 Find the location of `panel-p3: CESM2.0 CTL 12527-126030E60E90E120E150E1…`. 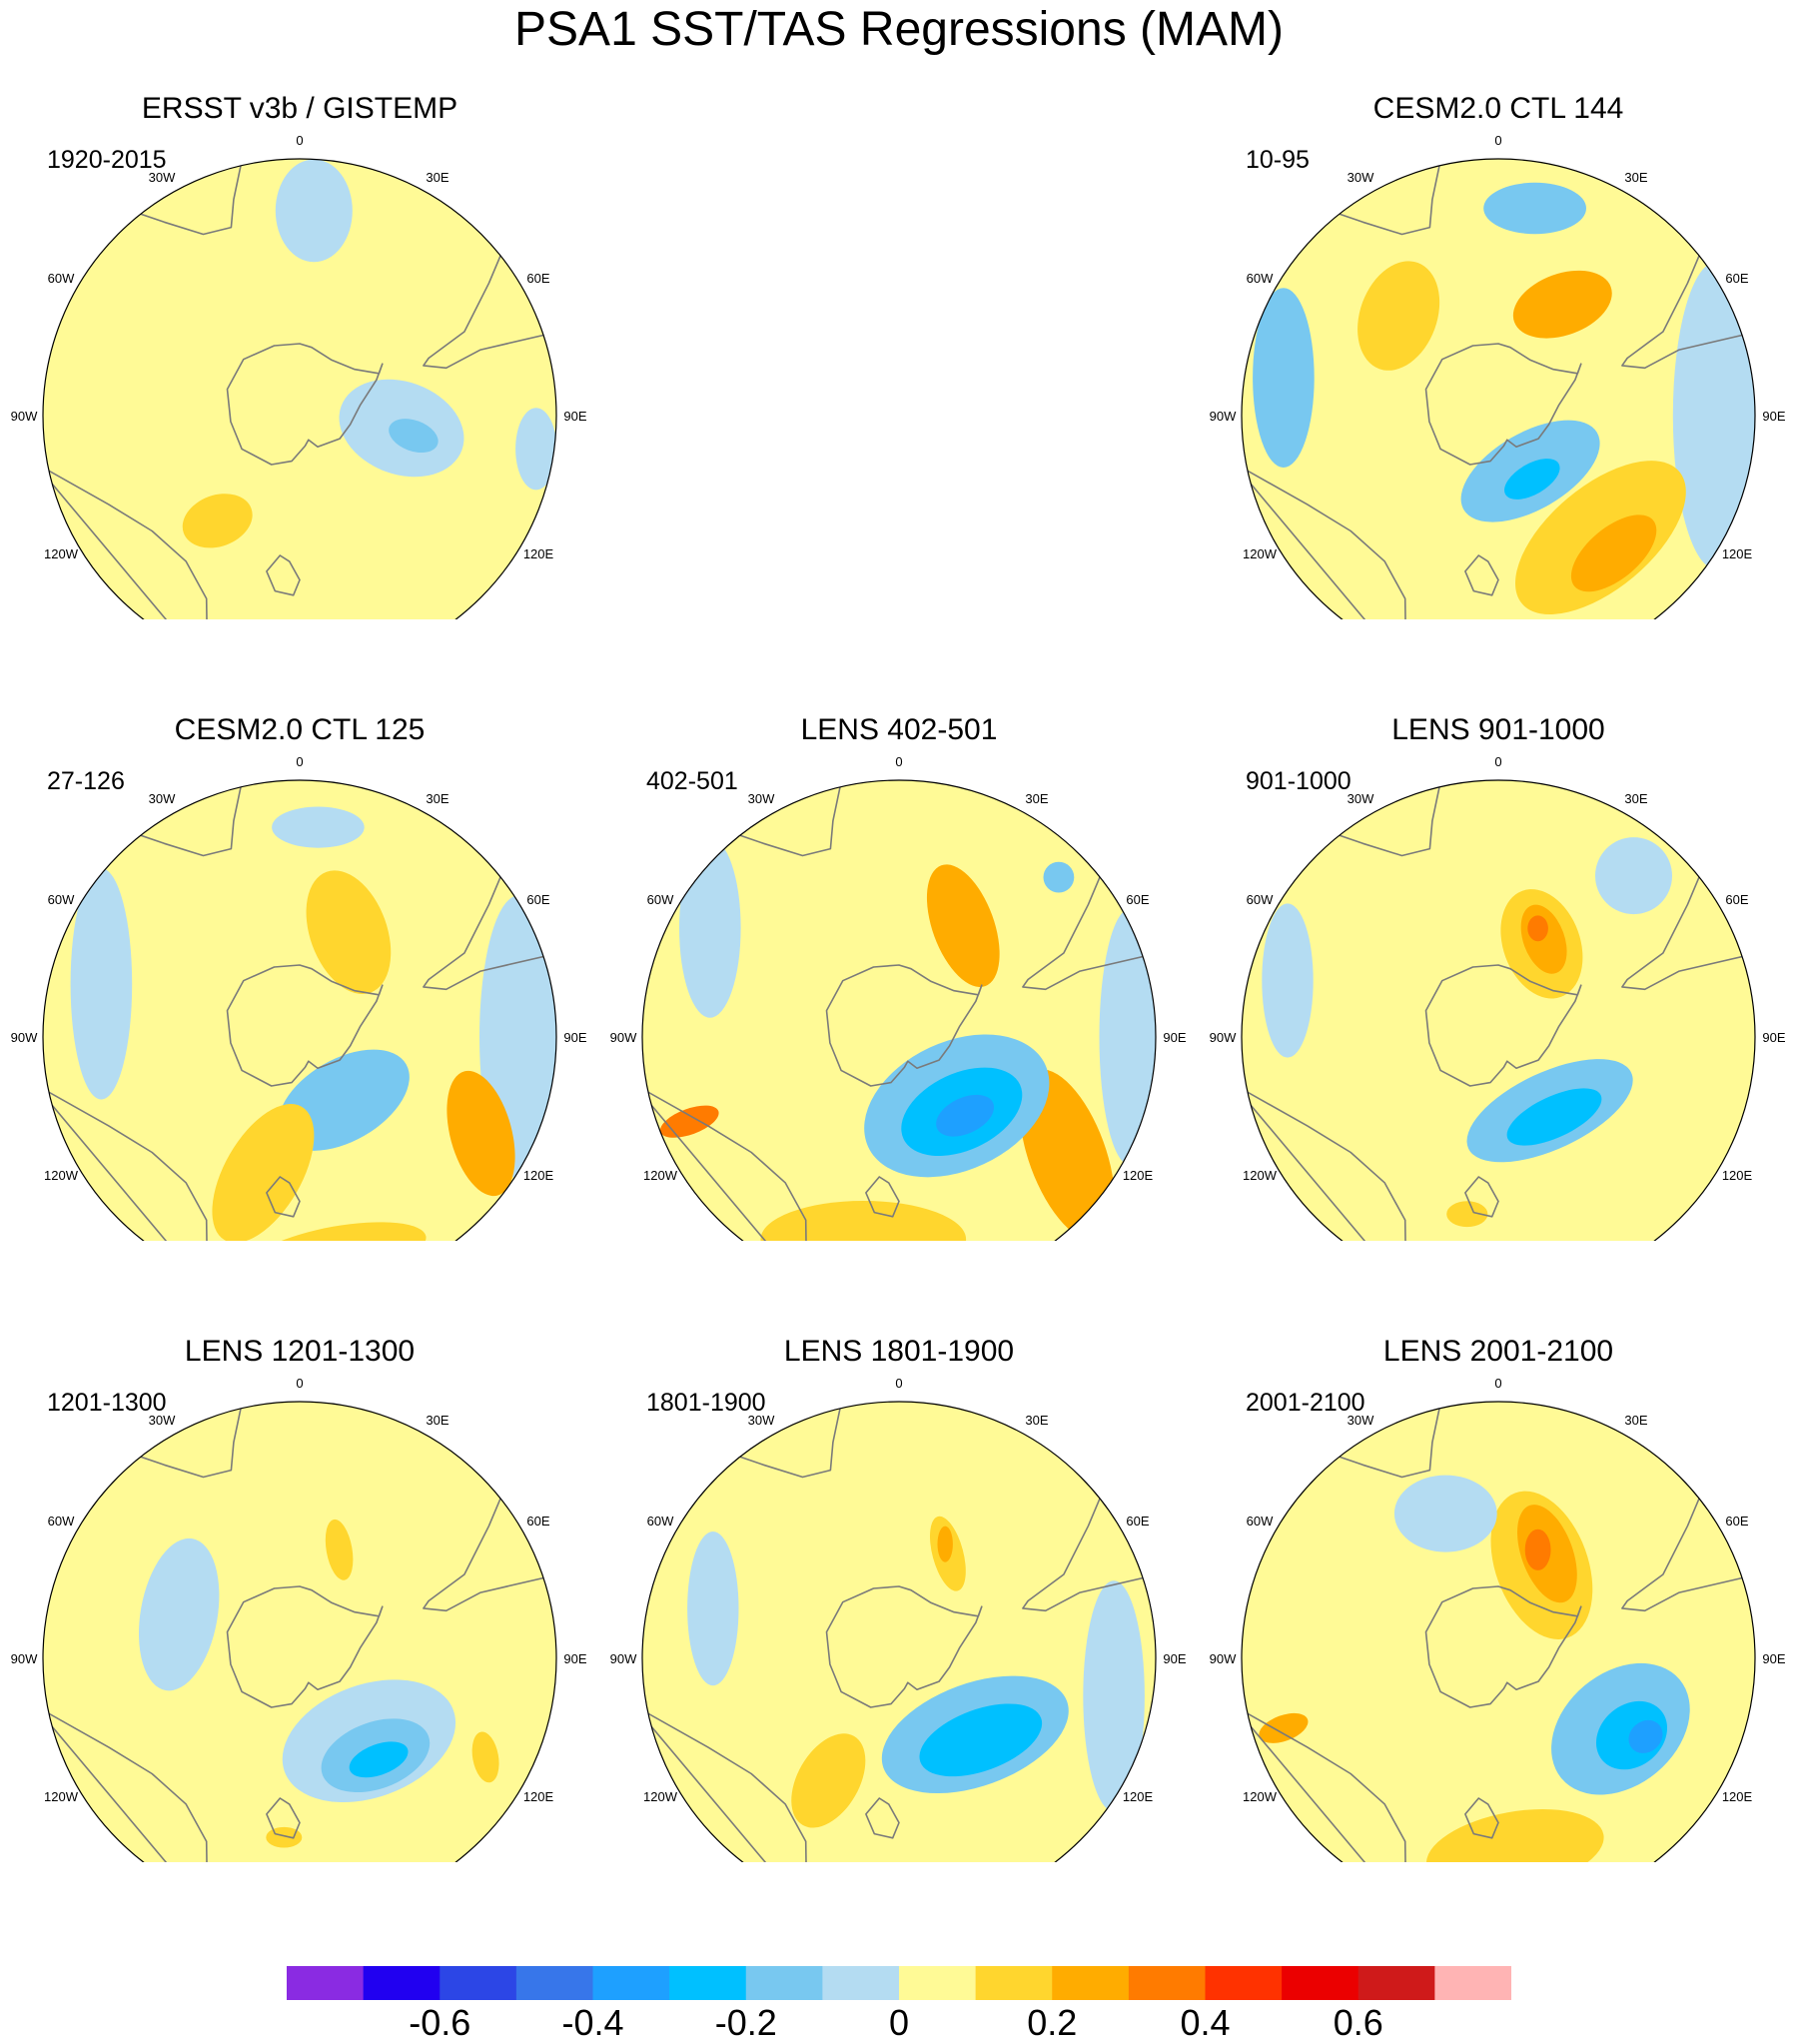

panel-p3: CESM2.0 CTL 12527-126030E60E90E120E150E1… is located at coordinates (299, 931).